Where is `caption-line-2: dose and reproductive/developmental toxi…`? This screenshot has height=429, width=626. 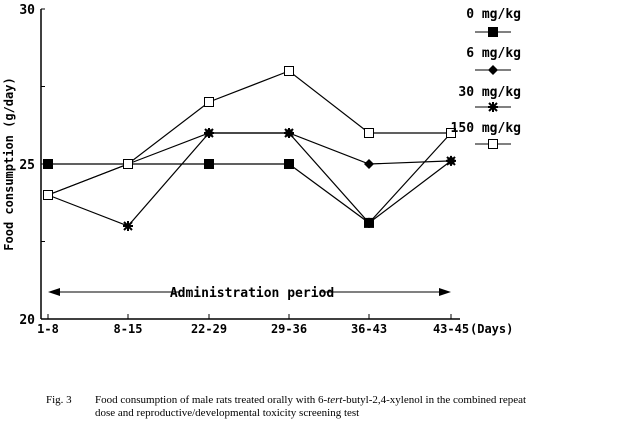 caption-line-2: dose and reproductive/developmental toxi… is located at coordinates (227, 413).